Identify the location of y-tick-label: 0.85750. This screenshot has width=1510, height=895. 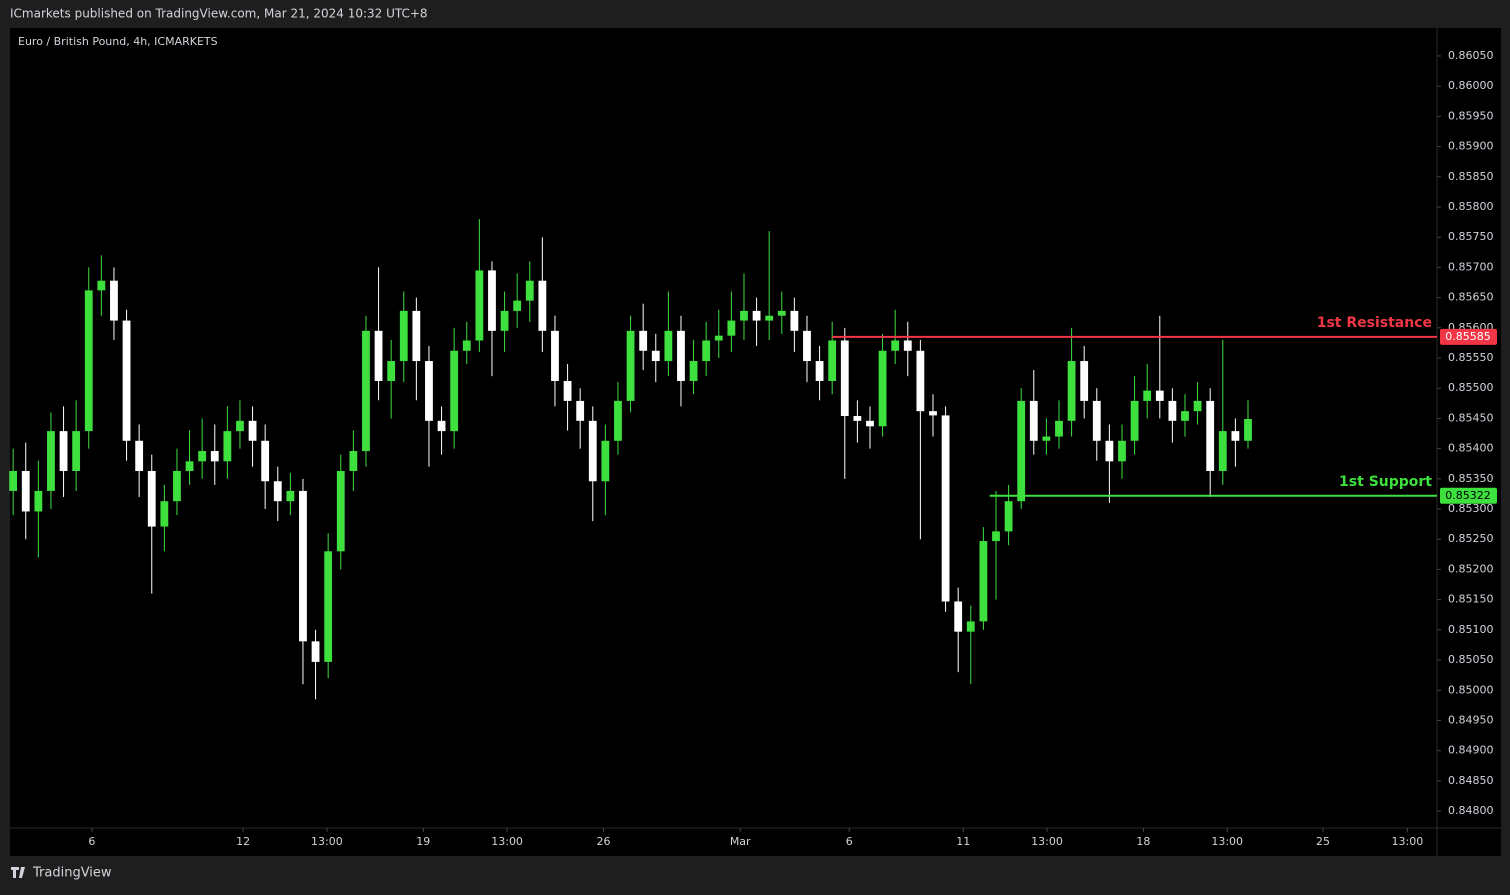
(1471, 236).